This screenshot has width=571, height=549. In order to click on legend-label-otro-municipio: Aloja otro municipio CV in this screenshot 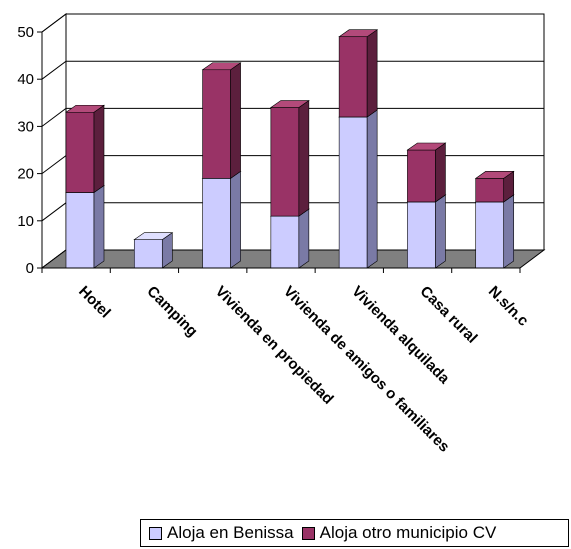, I will do `click(408, 532)`.